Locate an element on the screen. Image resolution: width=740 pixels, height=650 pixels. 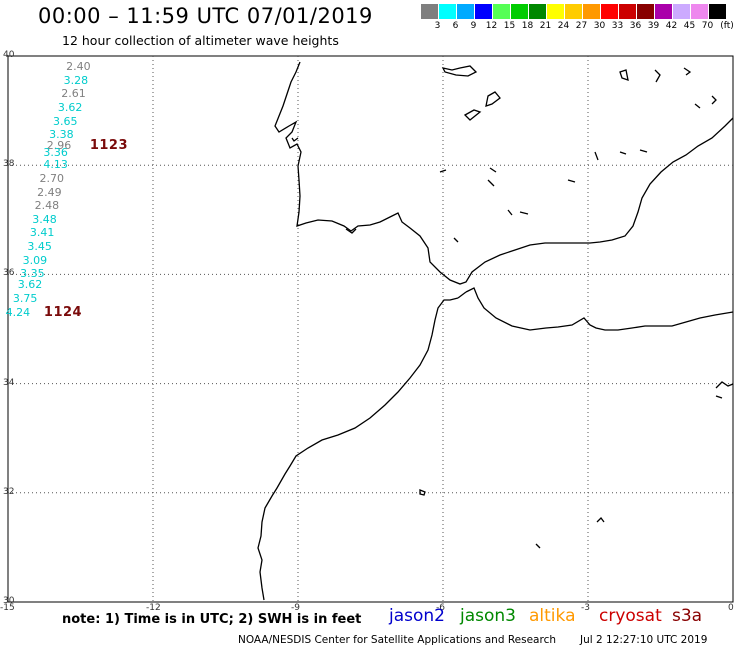
wave-height-value: 3.35 is located at coordinates (32, 274).